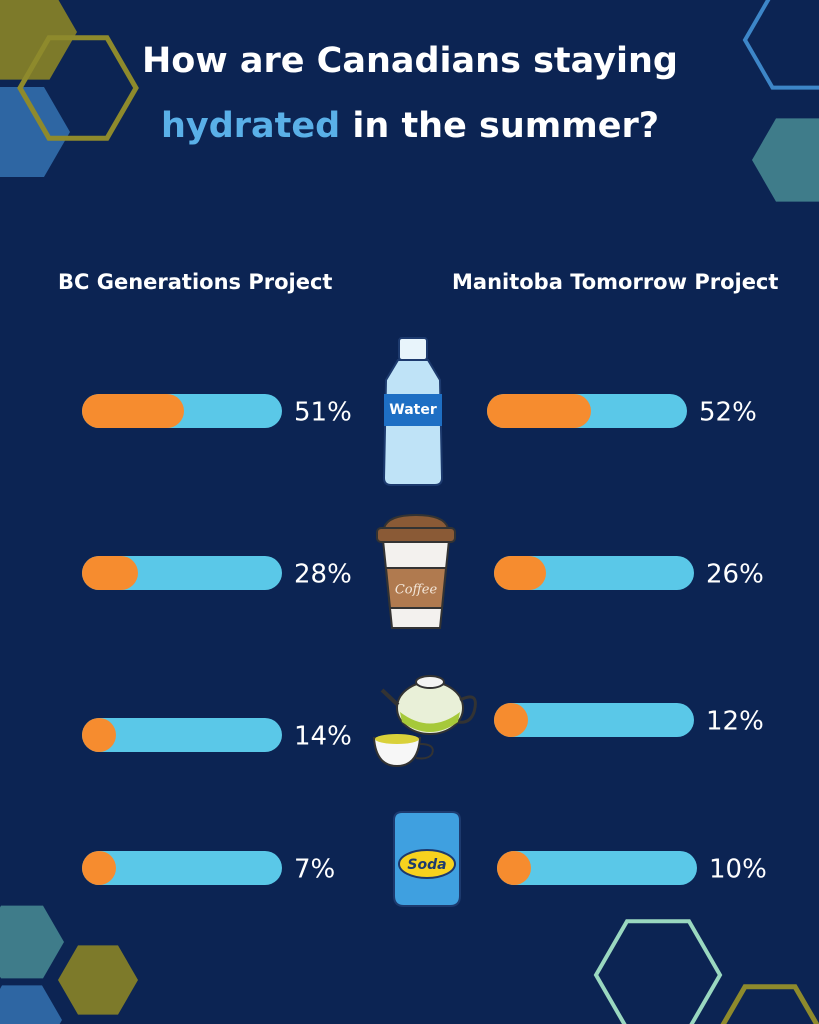 This screenshot has width=819, height=1024. Describe the element at coordinates (735, 575) in the screenshot. I see `value-label: 26%` at that location.